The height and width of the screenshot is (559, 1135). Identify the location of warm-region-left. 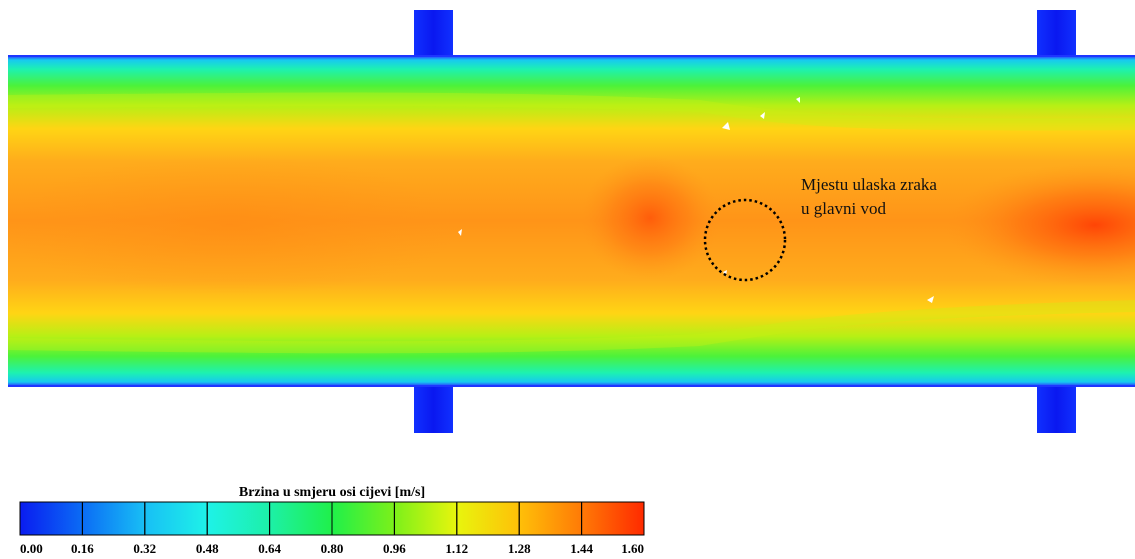
(234, 225).